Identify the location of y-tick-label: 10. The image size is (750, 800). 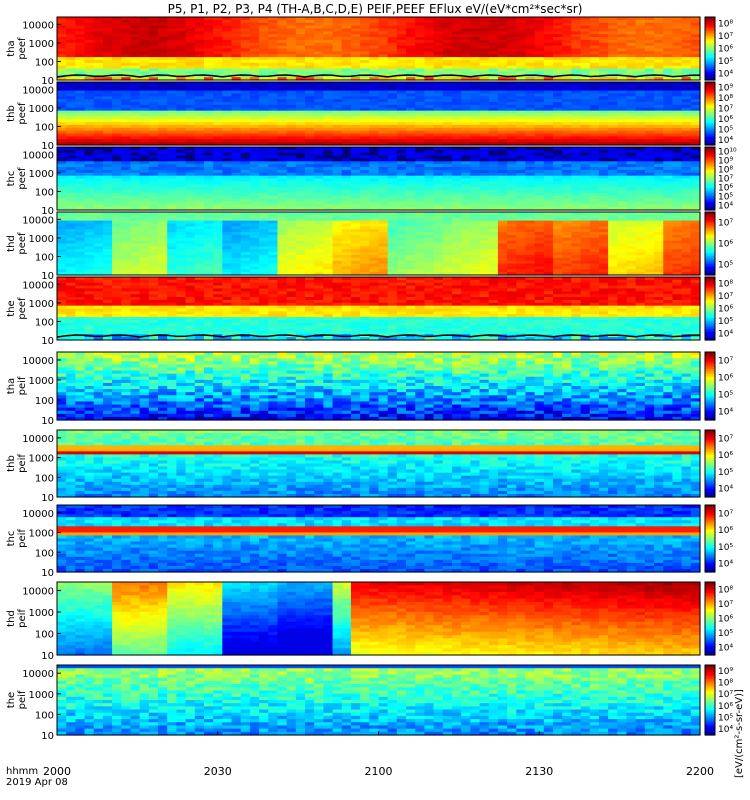
(47, 146).